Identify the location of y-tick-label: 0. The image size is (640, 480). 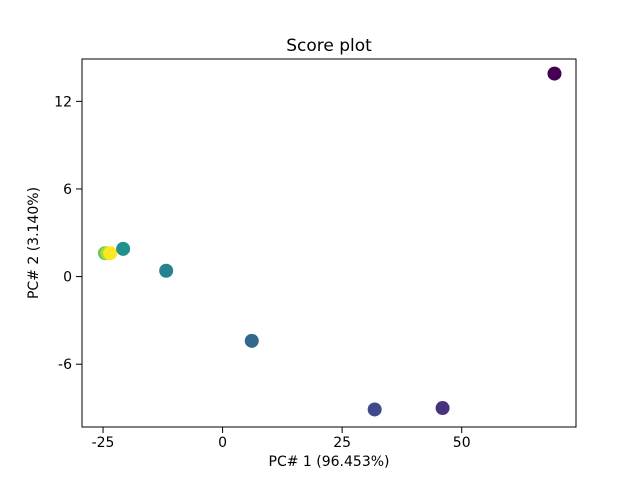
(67, 278).